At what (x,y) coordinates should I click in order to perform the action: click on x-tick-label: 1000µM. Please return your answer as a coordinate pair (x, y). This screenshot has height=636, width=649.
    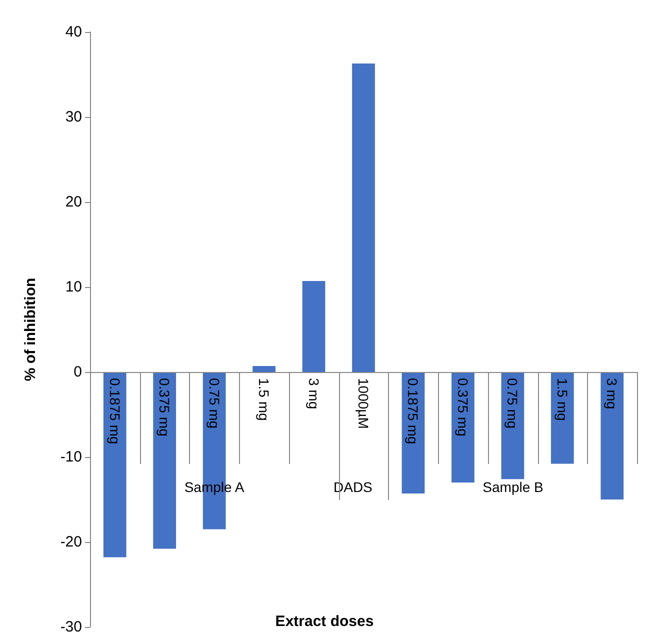
    Looking at the image, I should click on (364, 403).